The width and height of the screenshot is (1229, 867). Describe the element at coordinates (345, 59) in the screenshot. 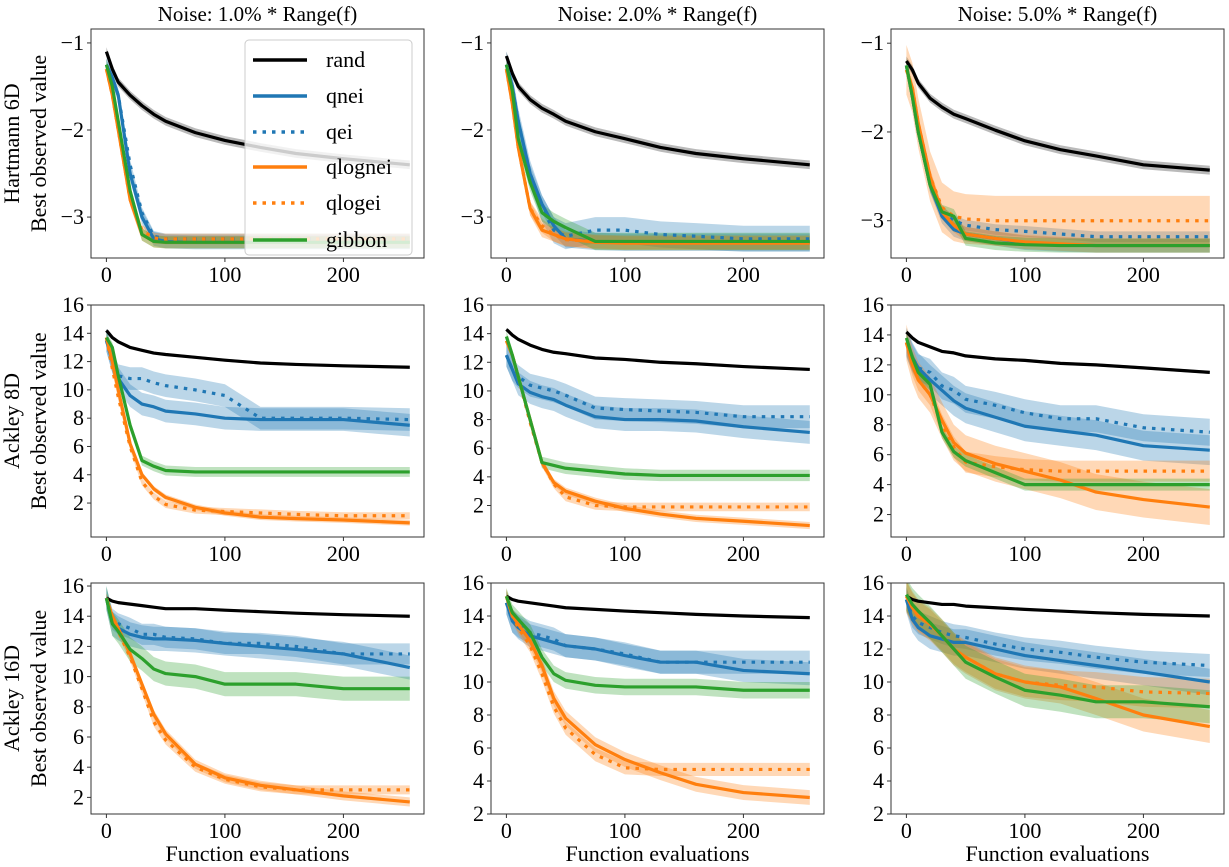

I see `legend-label-rand: rand` at that location.